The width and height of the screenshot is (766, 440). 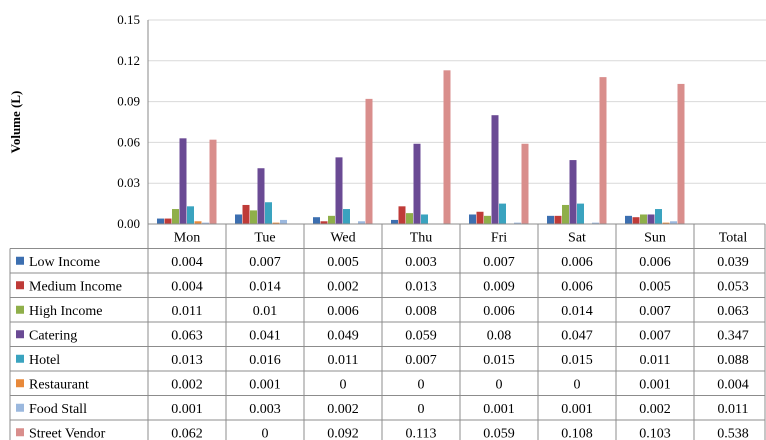 What do you see at coordinates (64, 262) in the screenshot?
I see `legend-label: Low Income` at bounding box center [64, 262].